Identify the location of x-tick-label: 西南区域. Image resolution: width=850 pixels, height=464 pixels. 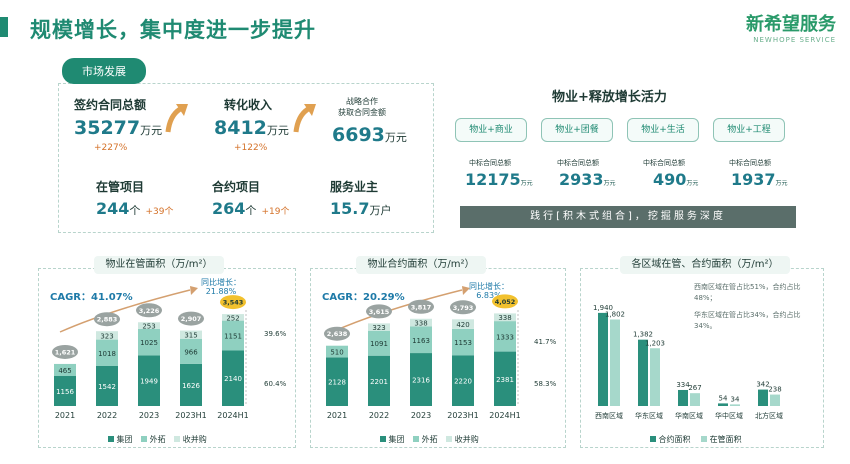
(609, 415).